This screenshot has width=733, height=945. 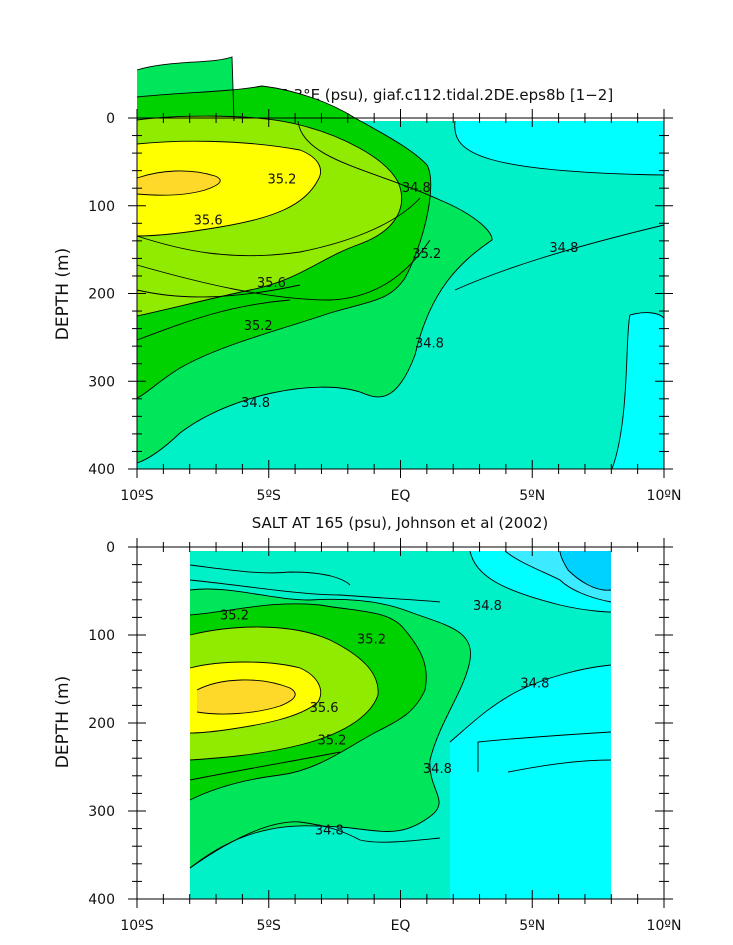 What do you see at coordinates (400, 523) in the screenshot?
I see `chart-title: SALT AT 165 (psu), Johnson et al (2002)` at bounding box center [400, 523].